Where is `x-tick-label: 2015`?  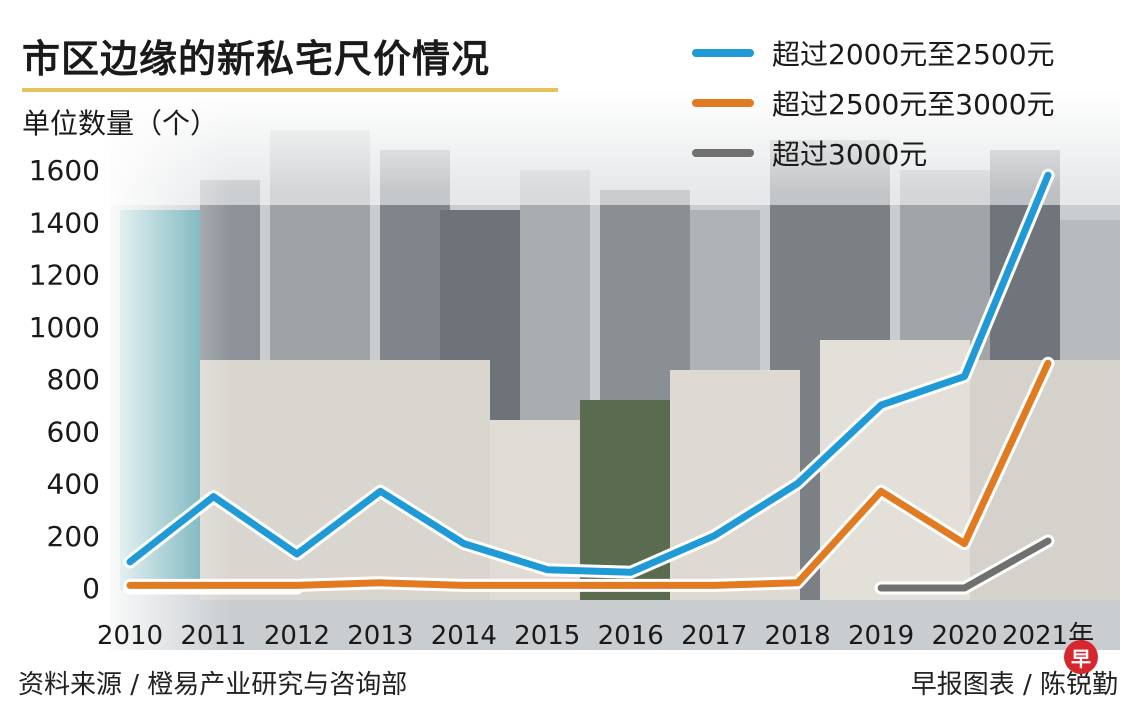 x-tick-label: 2015 is located at coordinates (547, 636).